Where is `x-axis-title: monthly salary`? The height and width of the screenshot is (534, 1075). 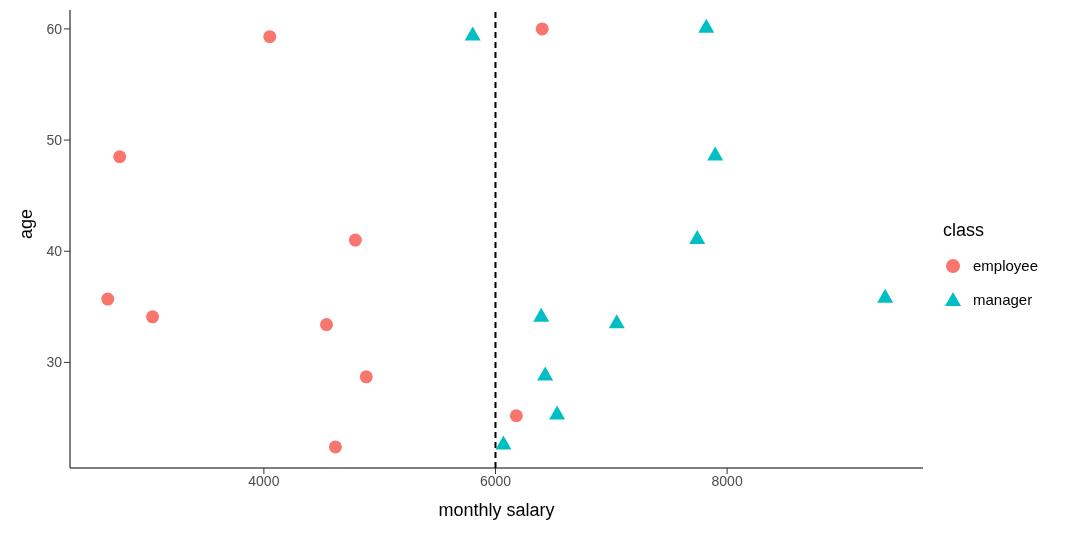 x-axis-title: monthly salary is located at coordinates (496, 510).